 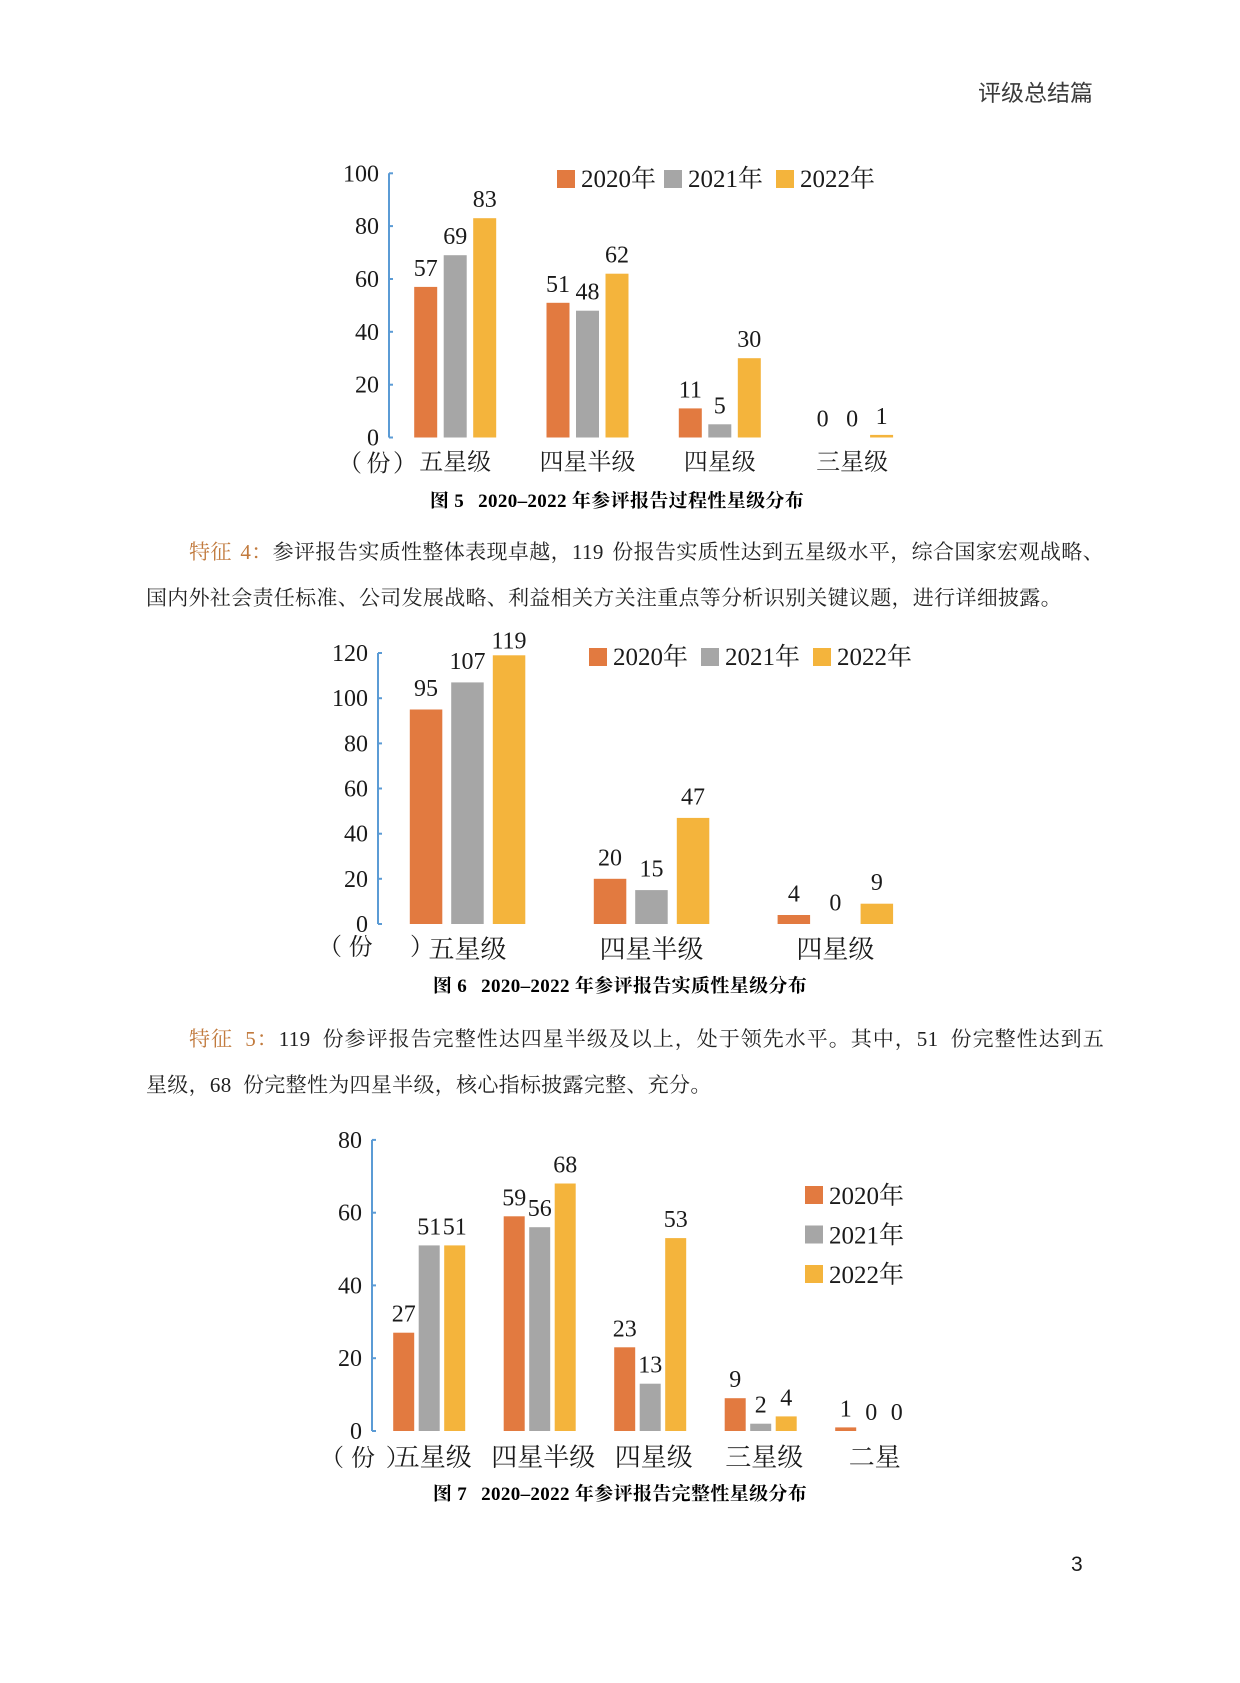 I want to click on svg-text: 95, so click(x=426, y=689).